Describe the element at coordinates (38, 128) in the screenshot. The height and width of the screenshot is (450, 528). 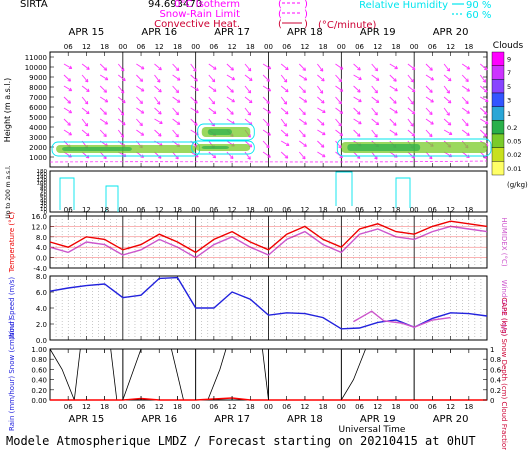
I see `y-tick-label: 4000` at that location.